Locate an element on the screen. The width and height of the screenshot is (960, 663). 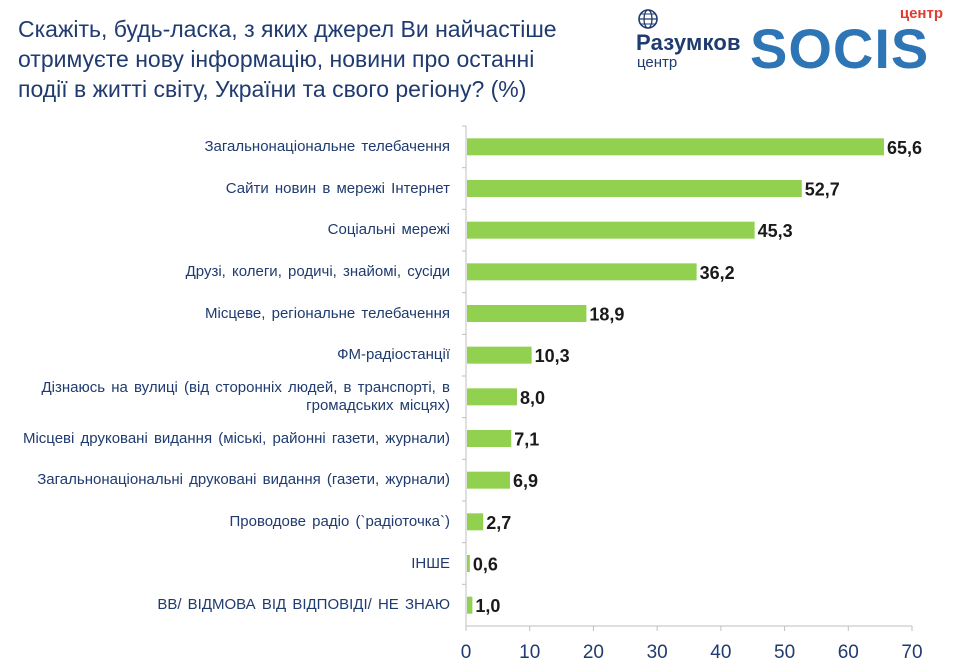
bar-value-label: 45,3 is located at coordinates (775, 231).